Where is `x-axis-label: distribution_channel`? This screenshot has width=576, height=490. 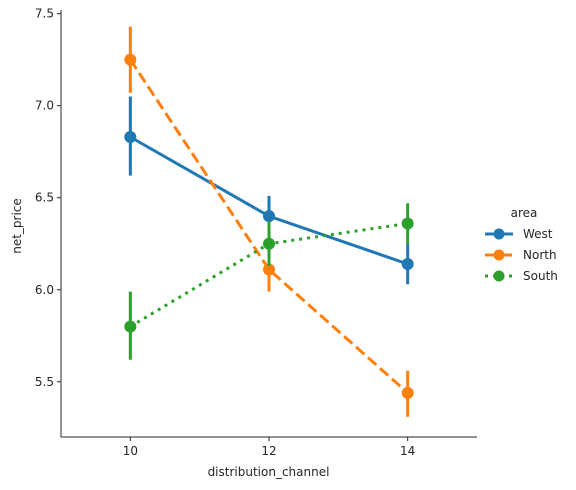
x-axis-label: distribution_channel is located at coordinates (269, 472).